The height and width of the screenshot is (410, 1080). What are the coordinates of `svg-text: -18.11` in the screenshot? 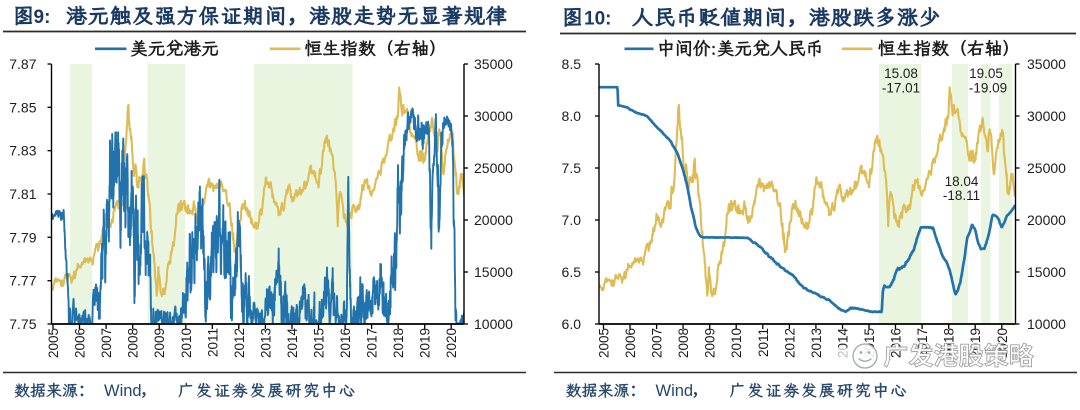 It's located at (961, 195).